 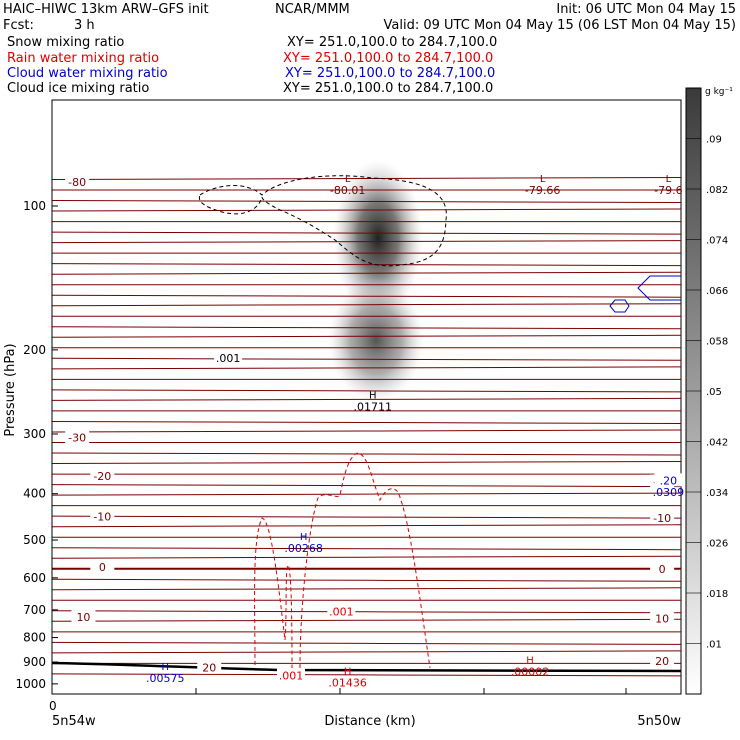 I want to click on center-label: NCAR/MMM, so click(x=312, y=9).